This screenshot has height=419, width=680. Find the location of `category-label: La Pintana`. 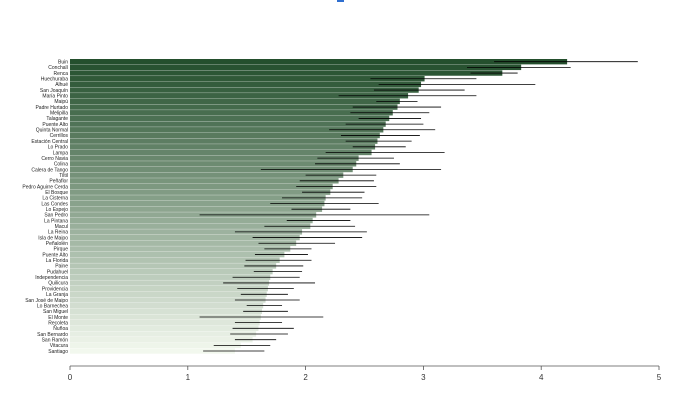

category-label: La Pintana is located at coordinates (56, 221).